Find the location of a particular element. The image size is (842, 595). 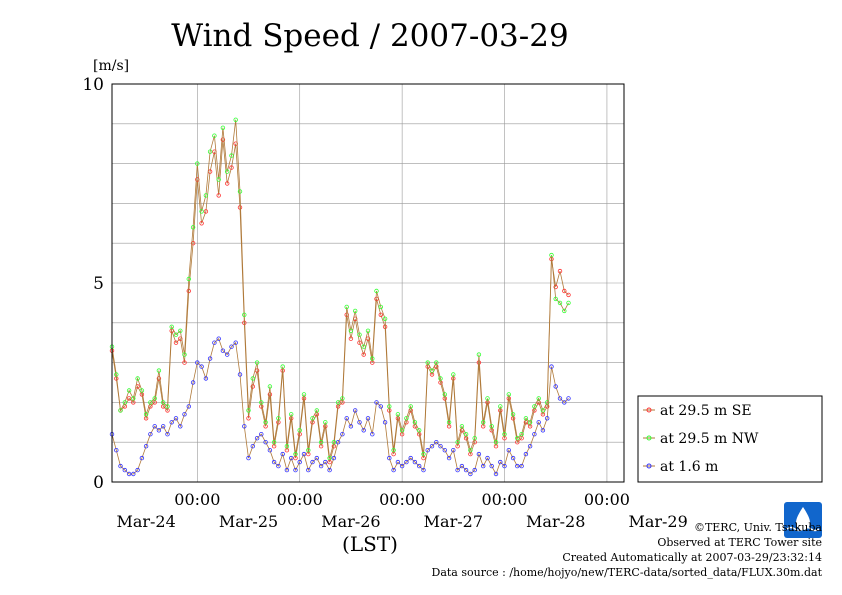

x-tick-time-label: 00:00 is located at coordinates (402, 499).